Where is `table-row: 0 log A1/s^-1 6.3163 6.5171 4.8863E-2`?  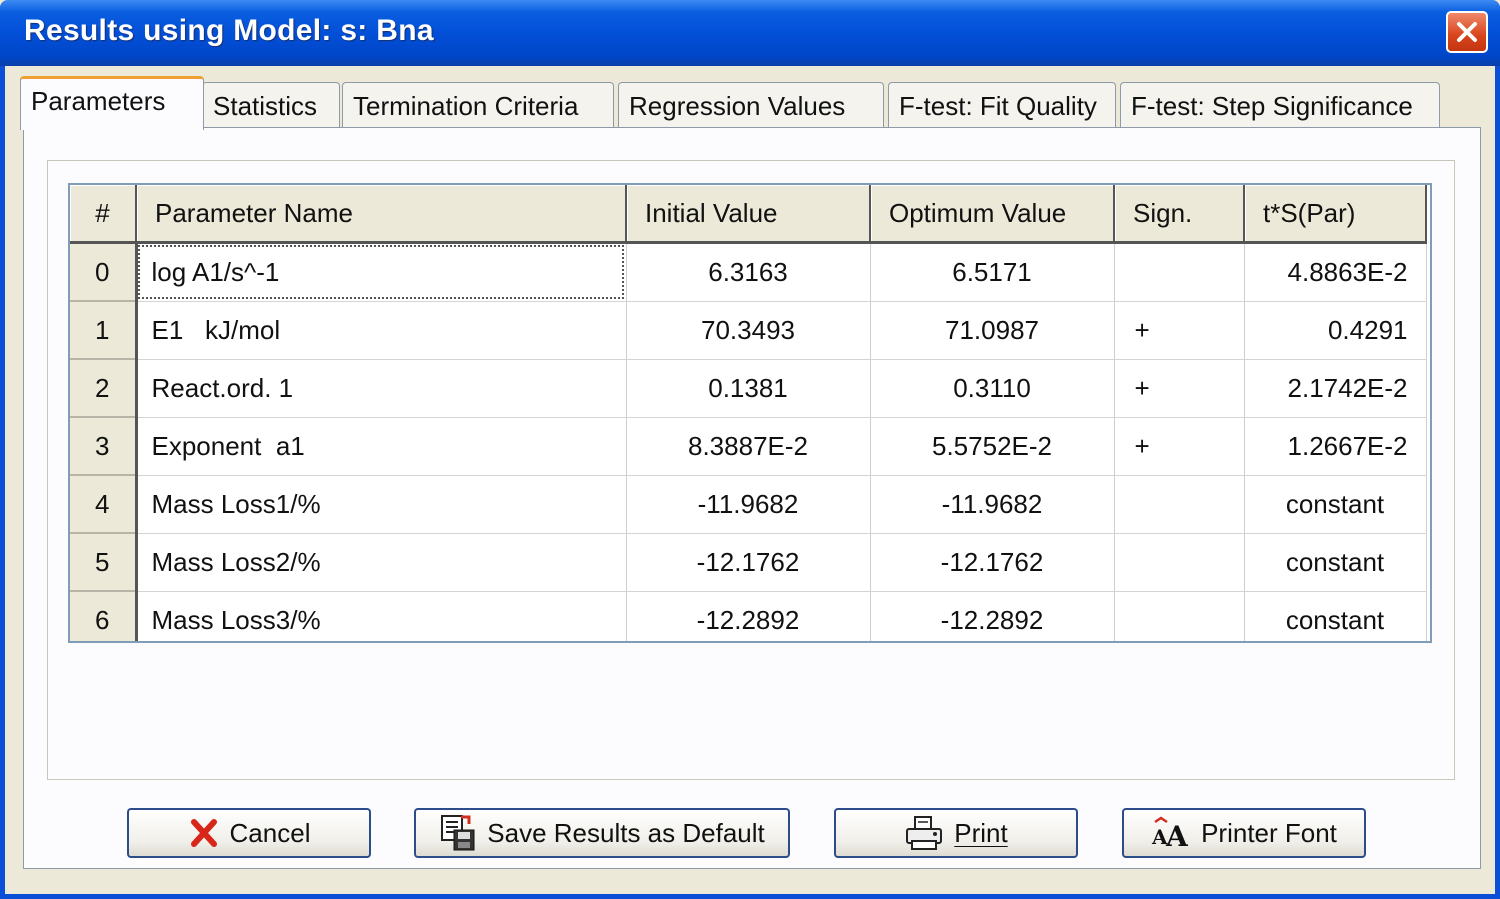 table-row: 0 log A1/s^-1 6.3163 6.5171 4.8863E-2 is located at coordinates (748, 272).